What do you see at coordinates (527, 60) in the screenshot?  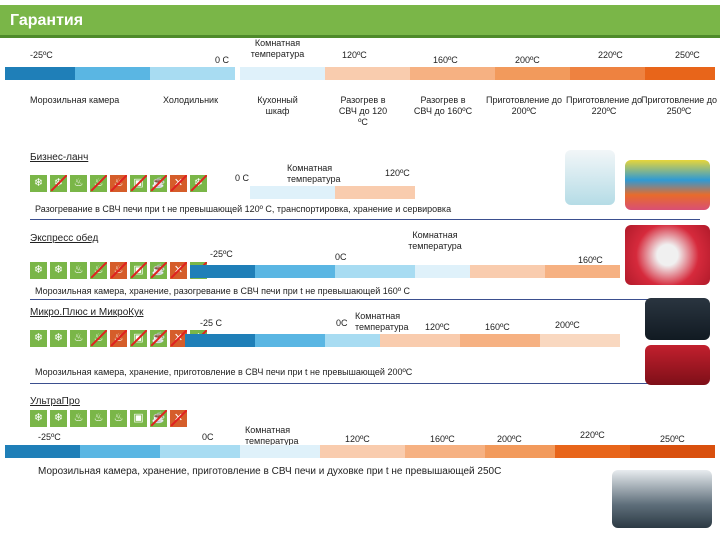 I see `temp-200: 200ºC` at bounding box center [527, 60].